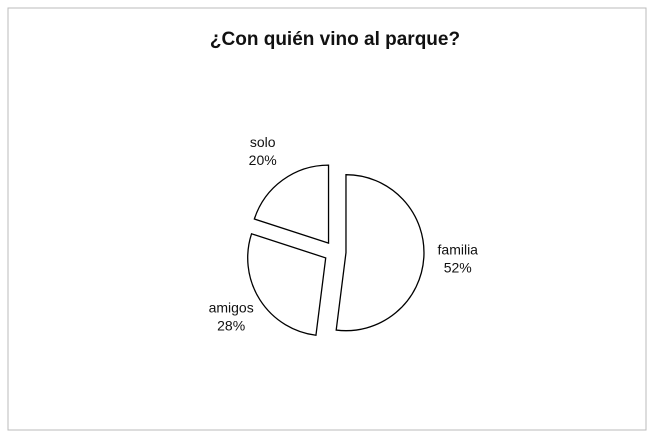  What do you see at coordinates (231, 308) in the screenshot?
I see `slice-label: amigos` at bounding box center [231, 308].